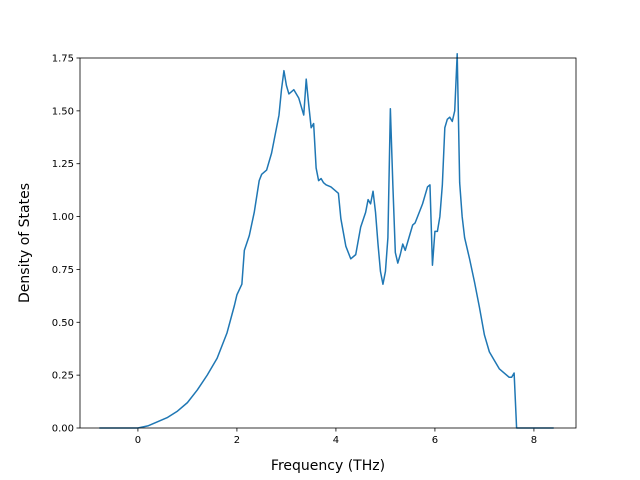 The height and width of the screenshot is (480, 640). I want to click on x-tick-label: 8, so click(534, 440).